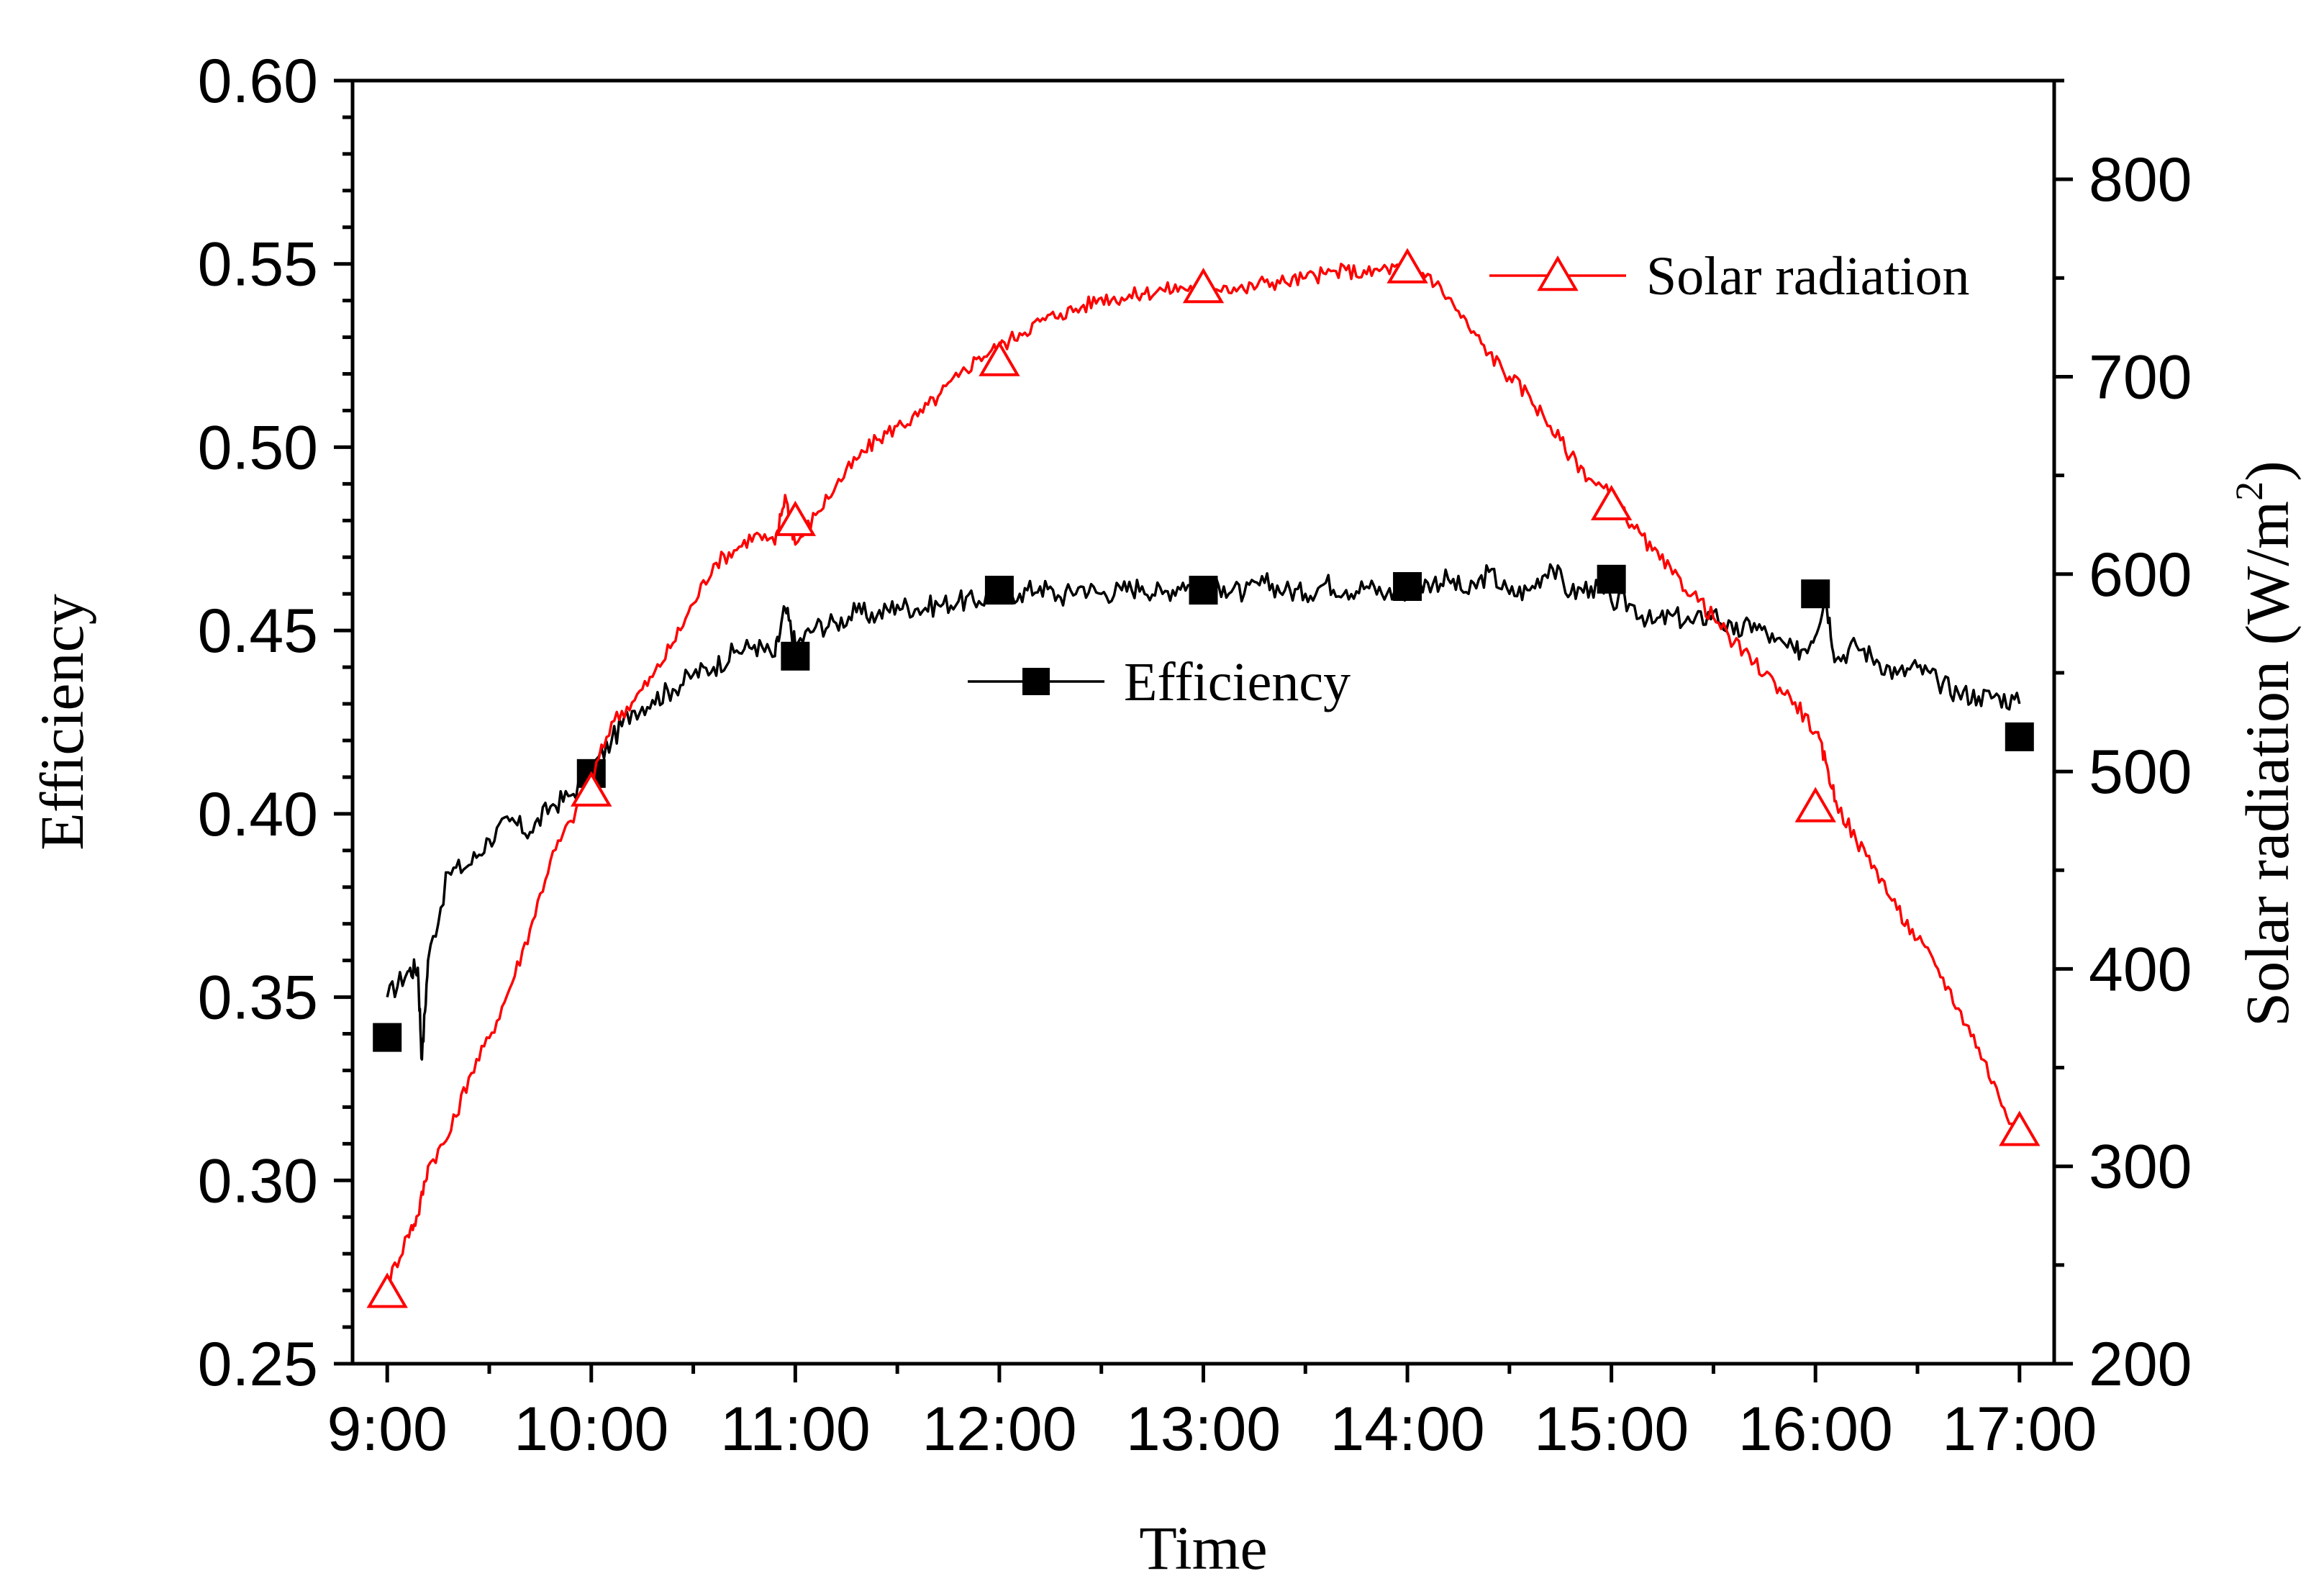  I want to click on legend-layer: Solar radiation Efficiency, so click(1469, 479).